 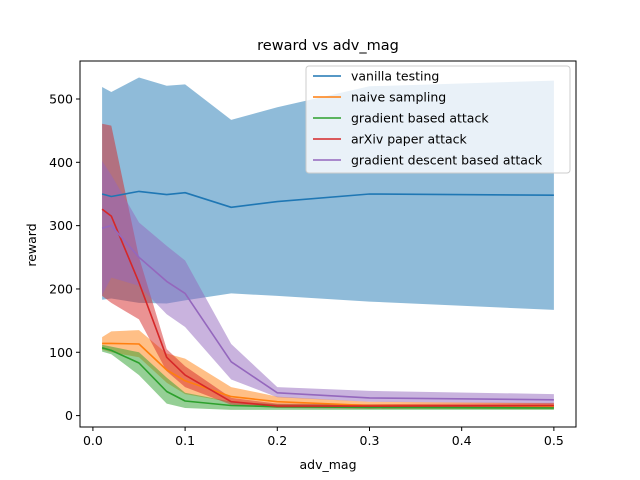 What do you see at coordinates (554, 440) in the screenshot?
I see `x-tick-label: 0.5` at bounding box center [554, 440].